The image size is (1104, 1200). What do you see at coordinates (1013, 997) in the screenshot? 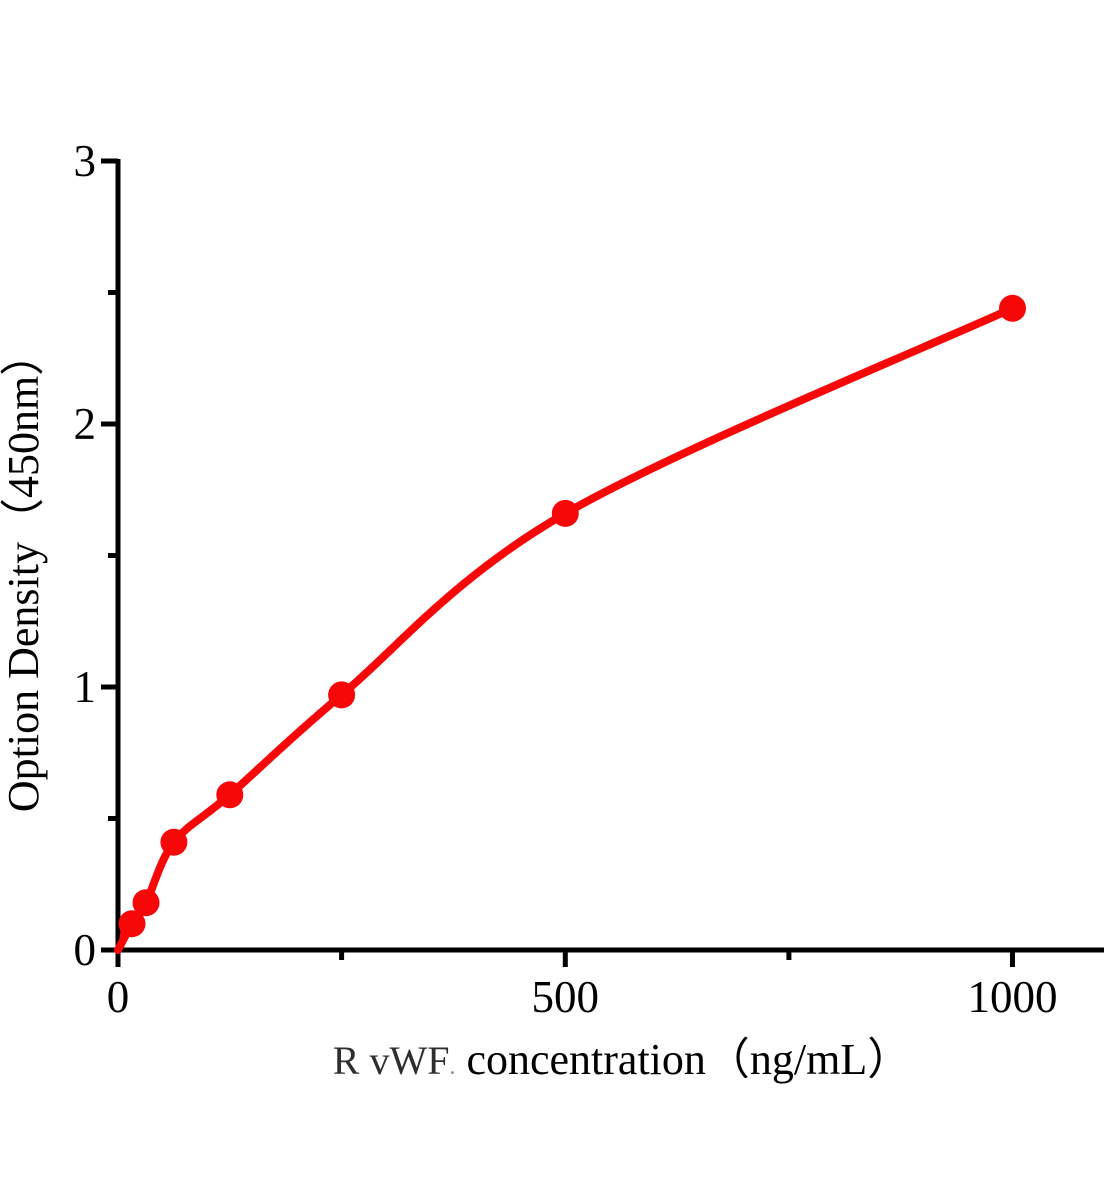
I see `x-tick-label: 1000` at bounding box center [1013, 997].